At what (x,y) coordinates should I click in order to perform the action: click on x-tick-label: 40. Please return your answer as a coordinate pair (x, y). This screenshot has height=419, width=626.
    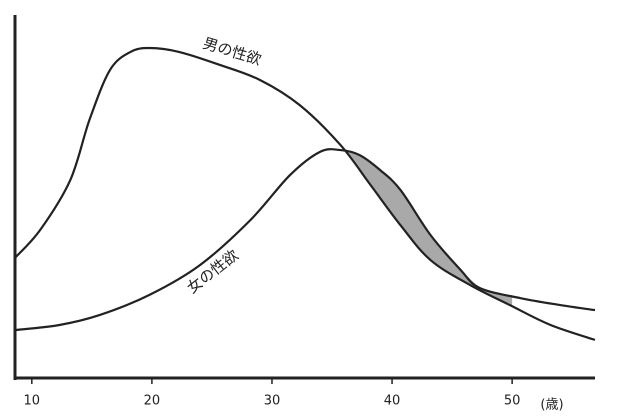
    Looking at the image, I should click on (392, 401).